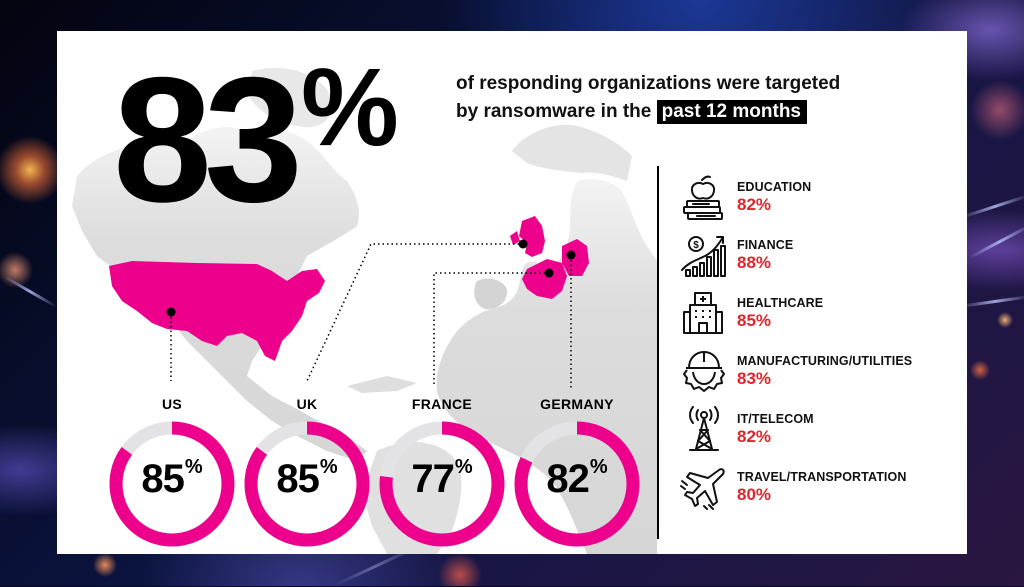 Image resolution: width=1024 pixels, height=587 pixels. What do you see at coordinates (523, 244) in the screenshot?
I see `uk-marker` at bounding box center [523, 244].